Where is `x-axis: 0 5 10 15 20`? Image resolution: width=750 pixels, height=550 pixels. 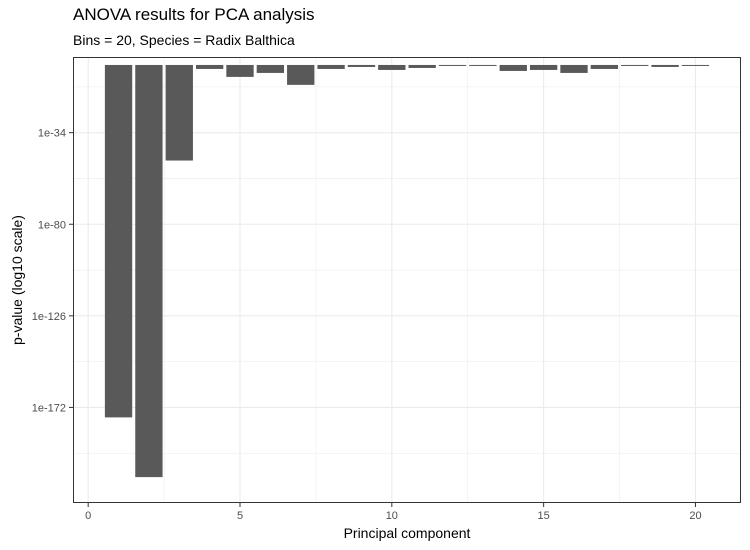 x-axis: 0 5 10 15 20 is located at coordinates (393, 512).